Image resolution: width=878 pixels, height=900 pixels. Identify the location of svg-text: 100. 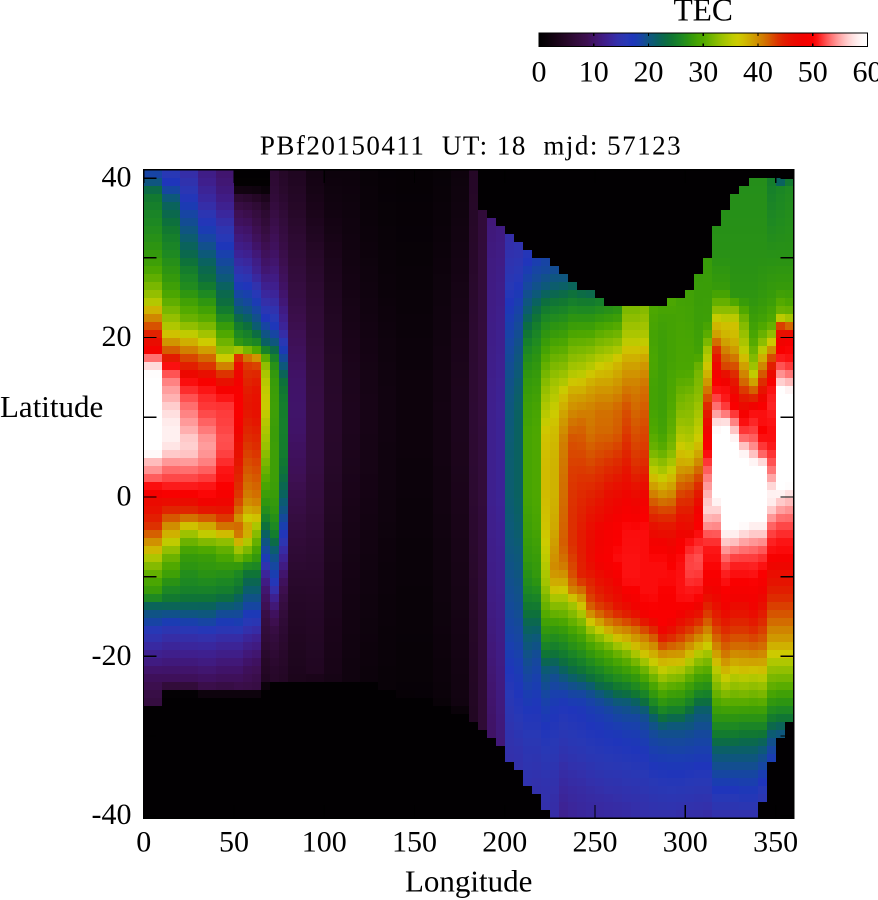
(324, 842).